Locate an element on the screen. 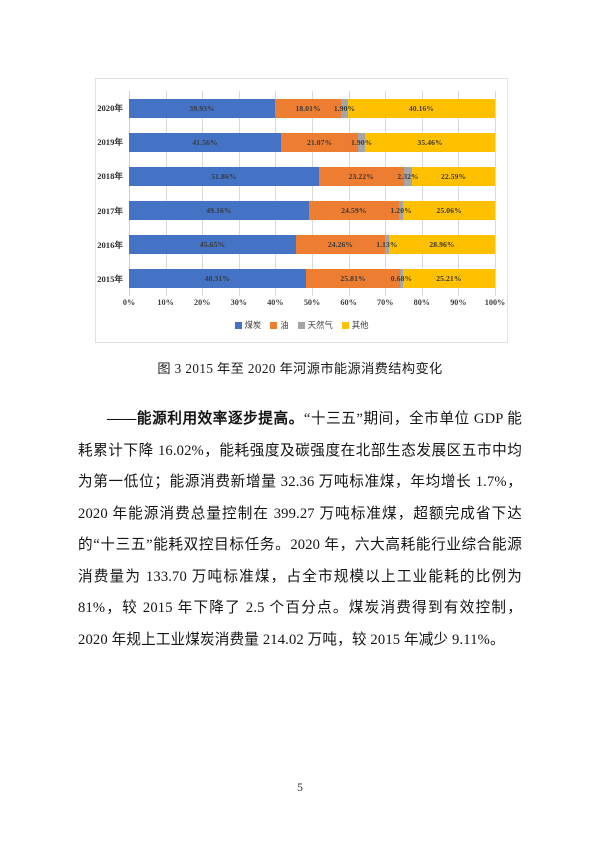 Image resolution: width=600 pixels, height=848 pixels. bar-row: 2019年 41.56% 21.07% 1.90% 35.46% is located at coordinates (296, 142).